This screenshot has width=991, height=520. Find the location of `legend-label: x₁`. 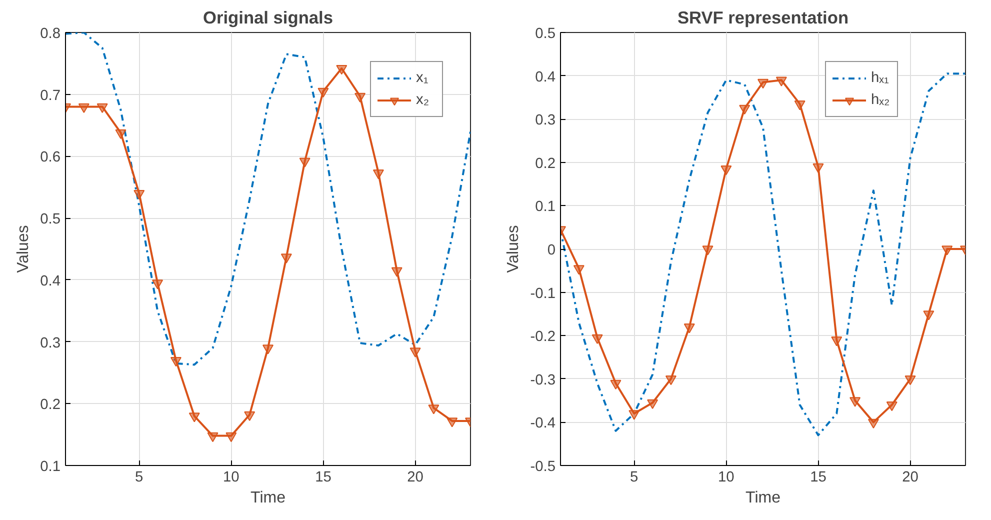

legend-label: x₁ is located at coordinates (423, 78).